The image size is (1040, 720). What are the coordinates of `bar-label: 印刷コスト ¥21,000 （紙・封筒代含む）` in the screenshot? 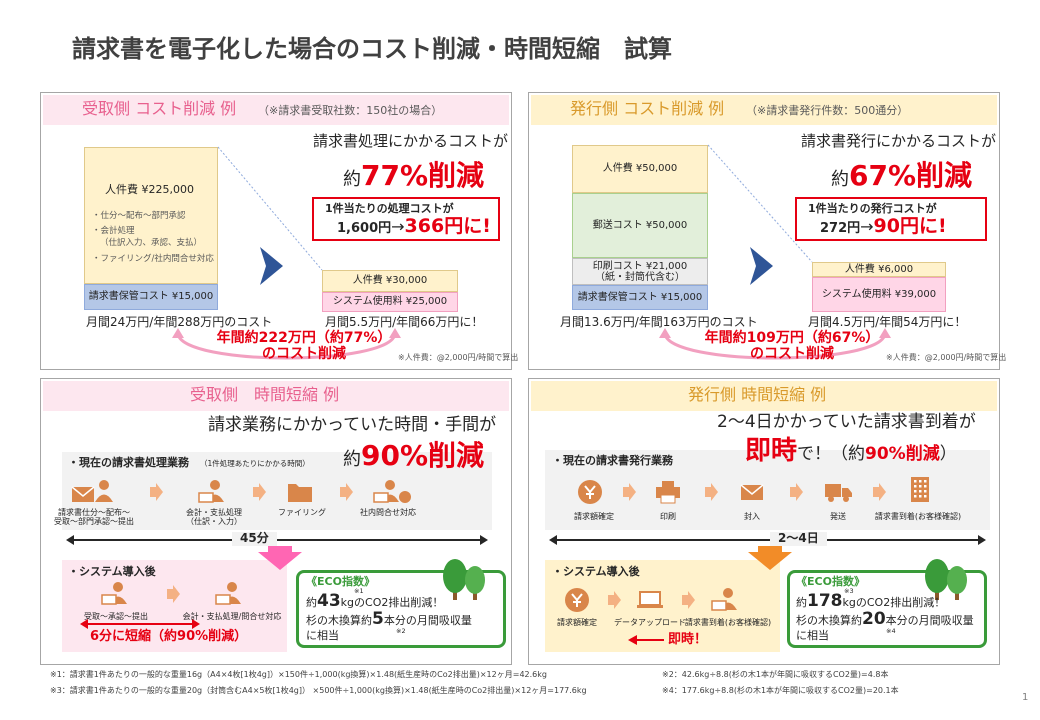 It's located at (640, 272).